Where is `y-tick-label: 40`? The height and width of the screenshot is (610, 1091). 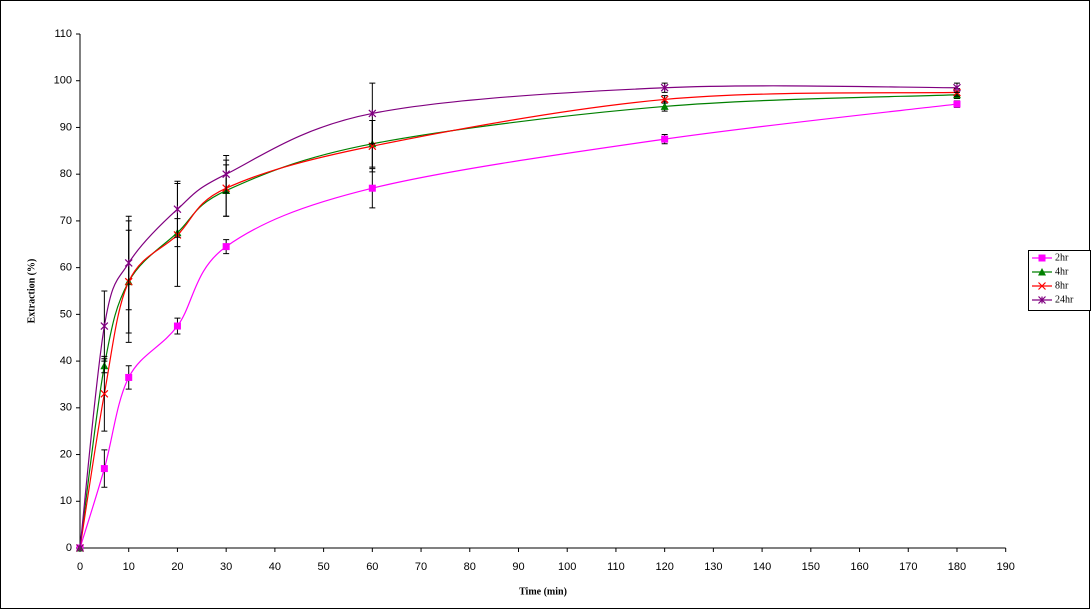 y-tick-label: 40 is located at coordinates (66, 361).